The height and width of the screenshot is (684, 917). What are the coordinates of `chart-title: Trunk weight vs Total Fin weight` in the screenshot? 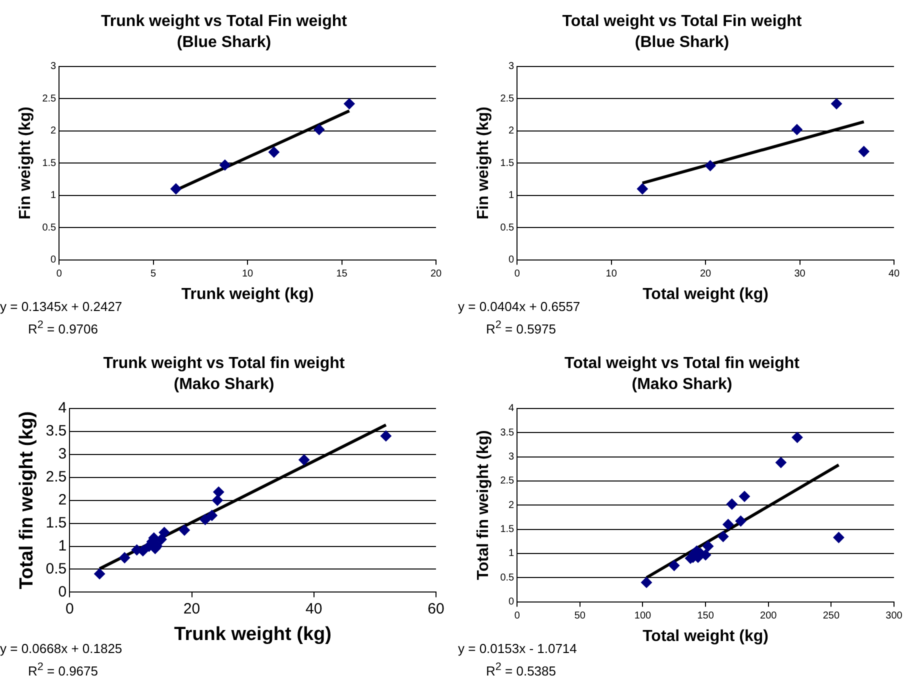 It's located at (224, 21).